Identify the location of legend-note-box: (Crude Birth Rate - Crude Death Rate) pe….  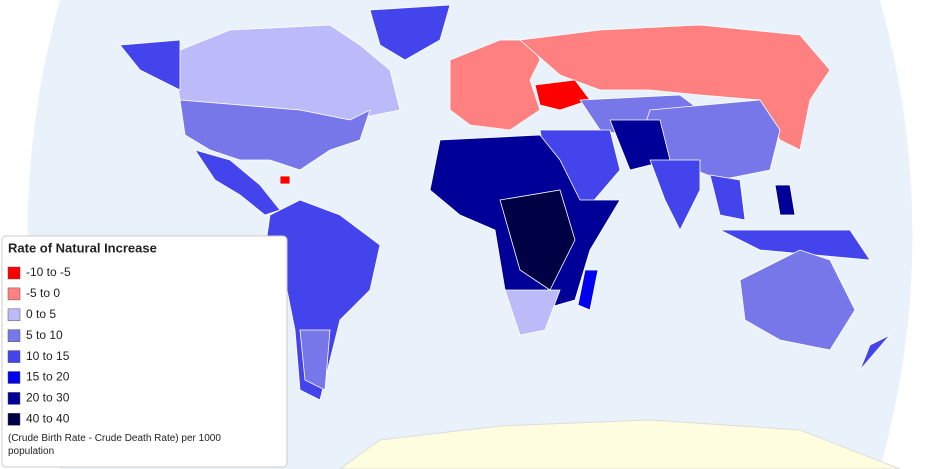
(114, 445).